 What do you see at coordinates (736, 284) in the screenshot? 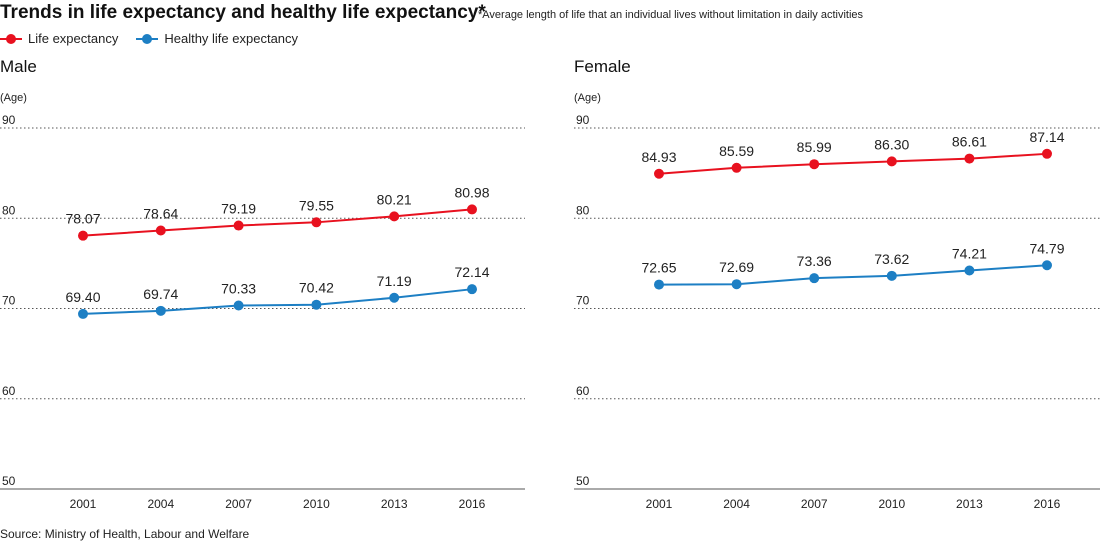
I see `data-point-female-healthy-life-expectancy-2004` at bounding box center [736, 284].